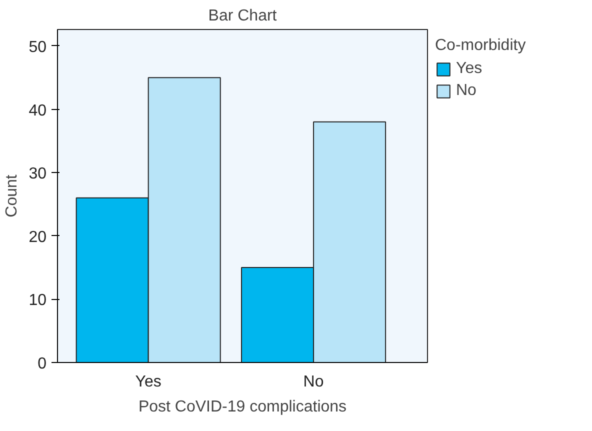 This screenshot has height=431, width=592. I want to click on chart-title: Bar Chart, so click(243, 16).